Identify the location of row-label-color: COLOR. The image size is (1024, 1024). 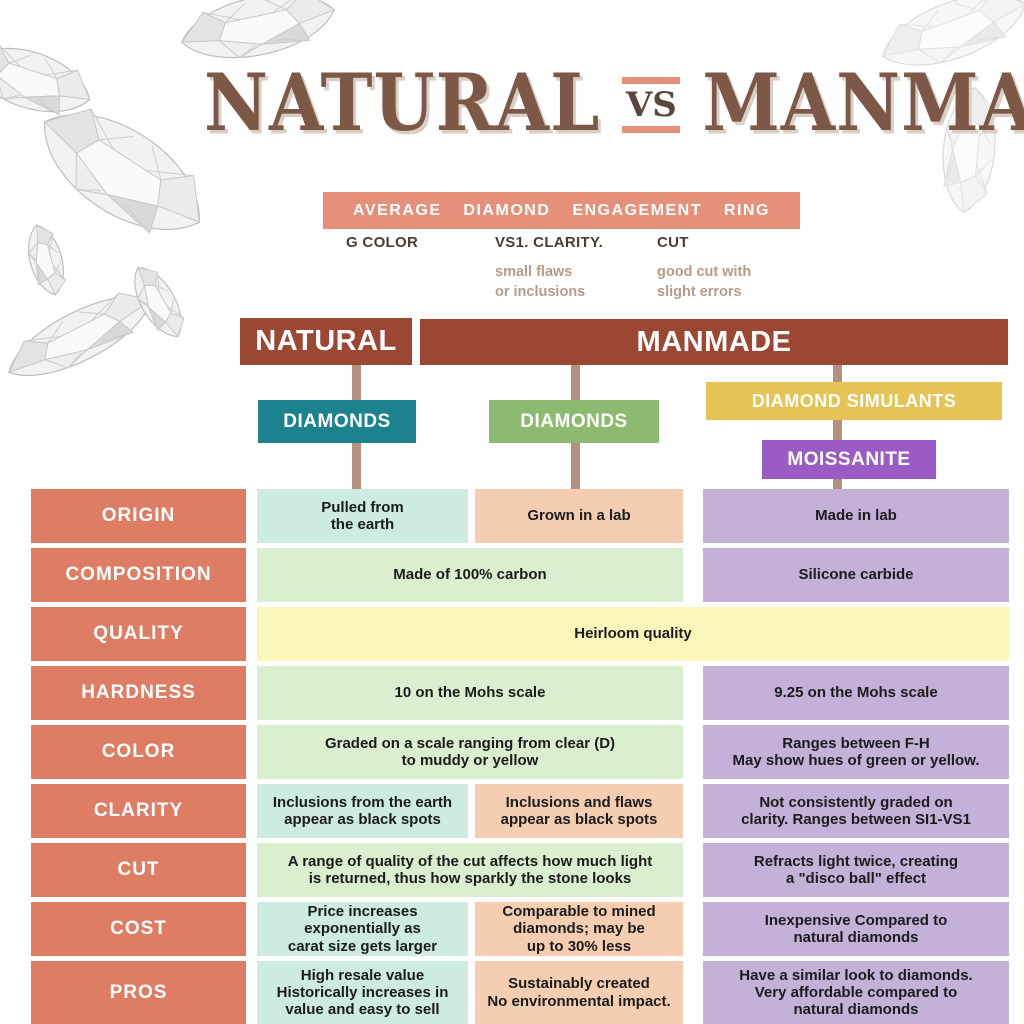
(138, 752).